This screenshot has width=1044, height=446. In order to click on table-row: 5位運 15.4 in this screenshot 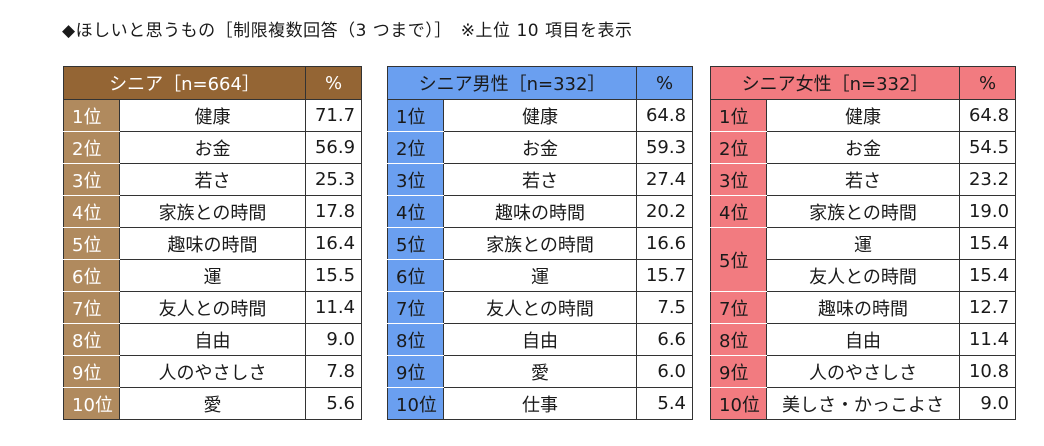, I will do `click(863, 259)`.